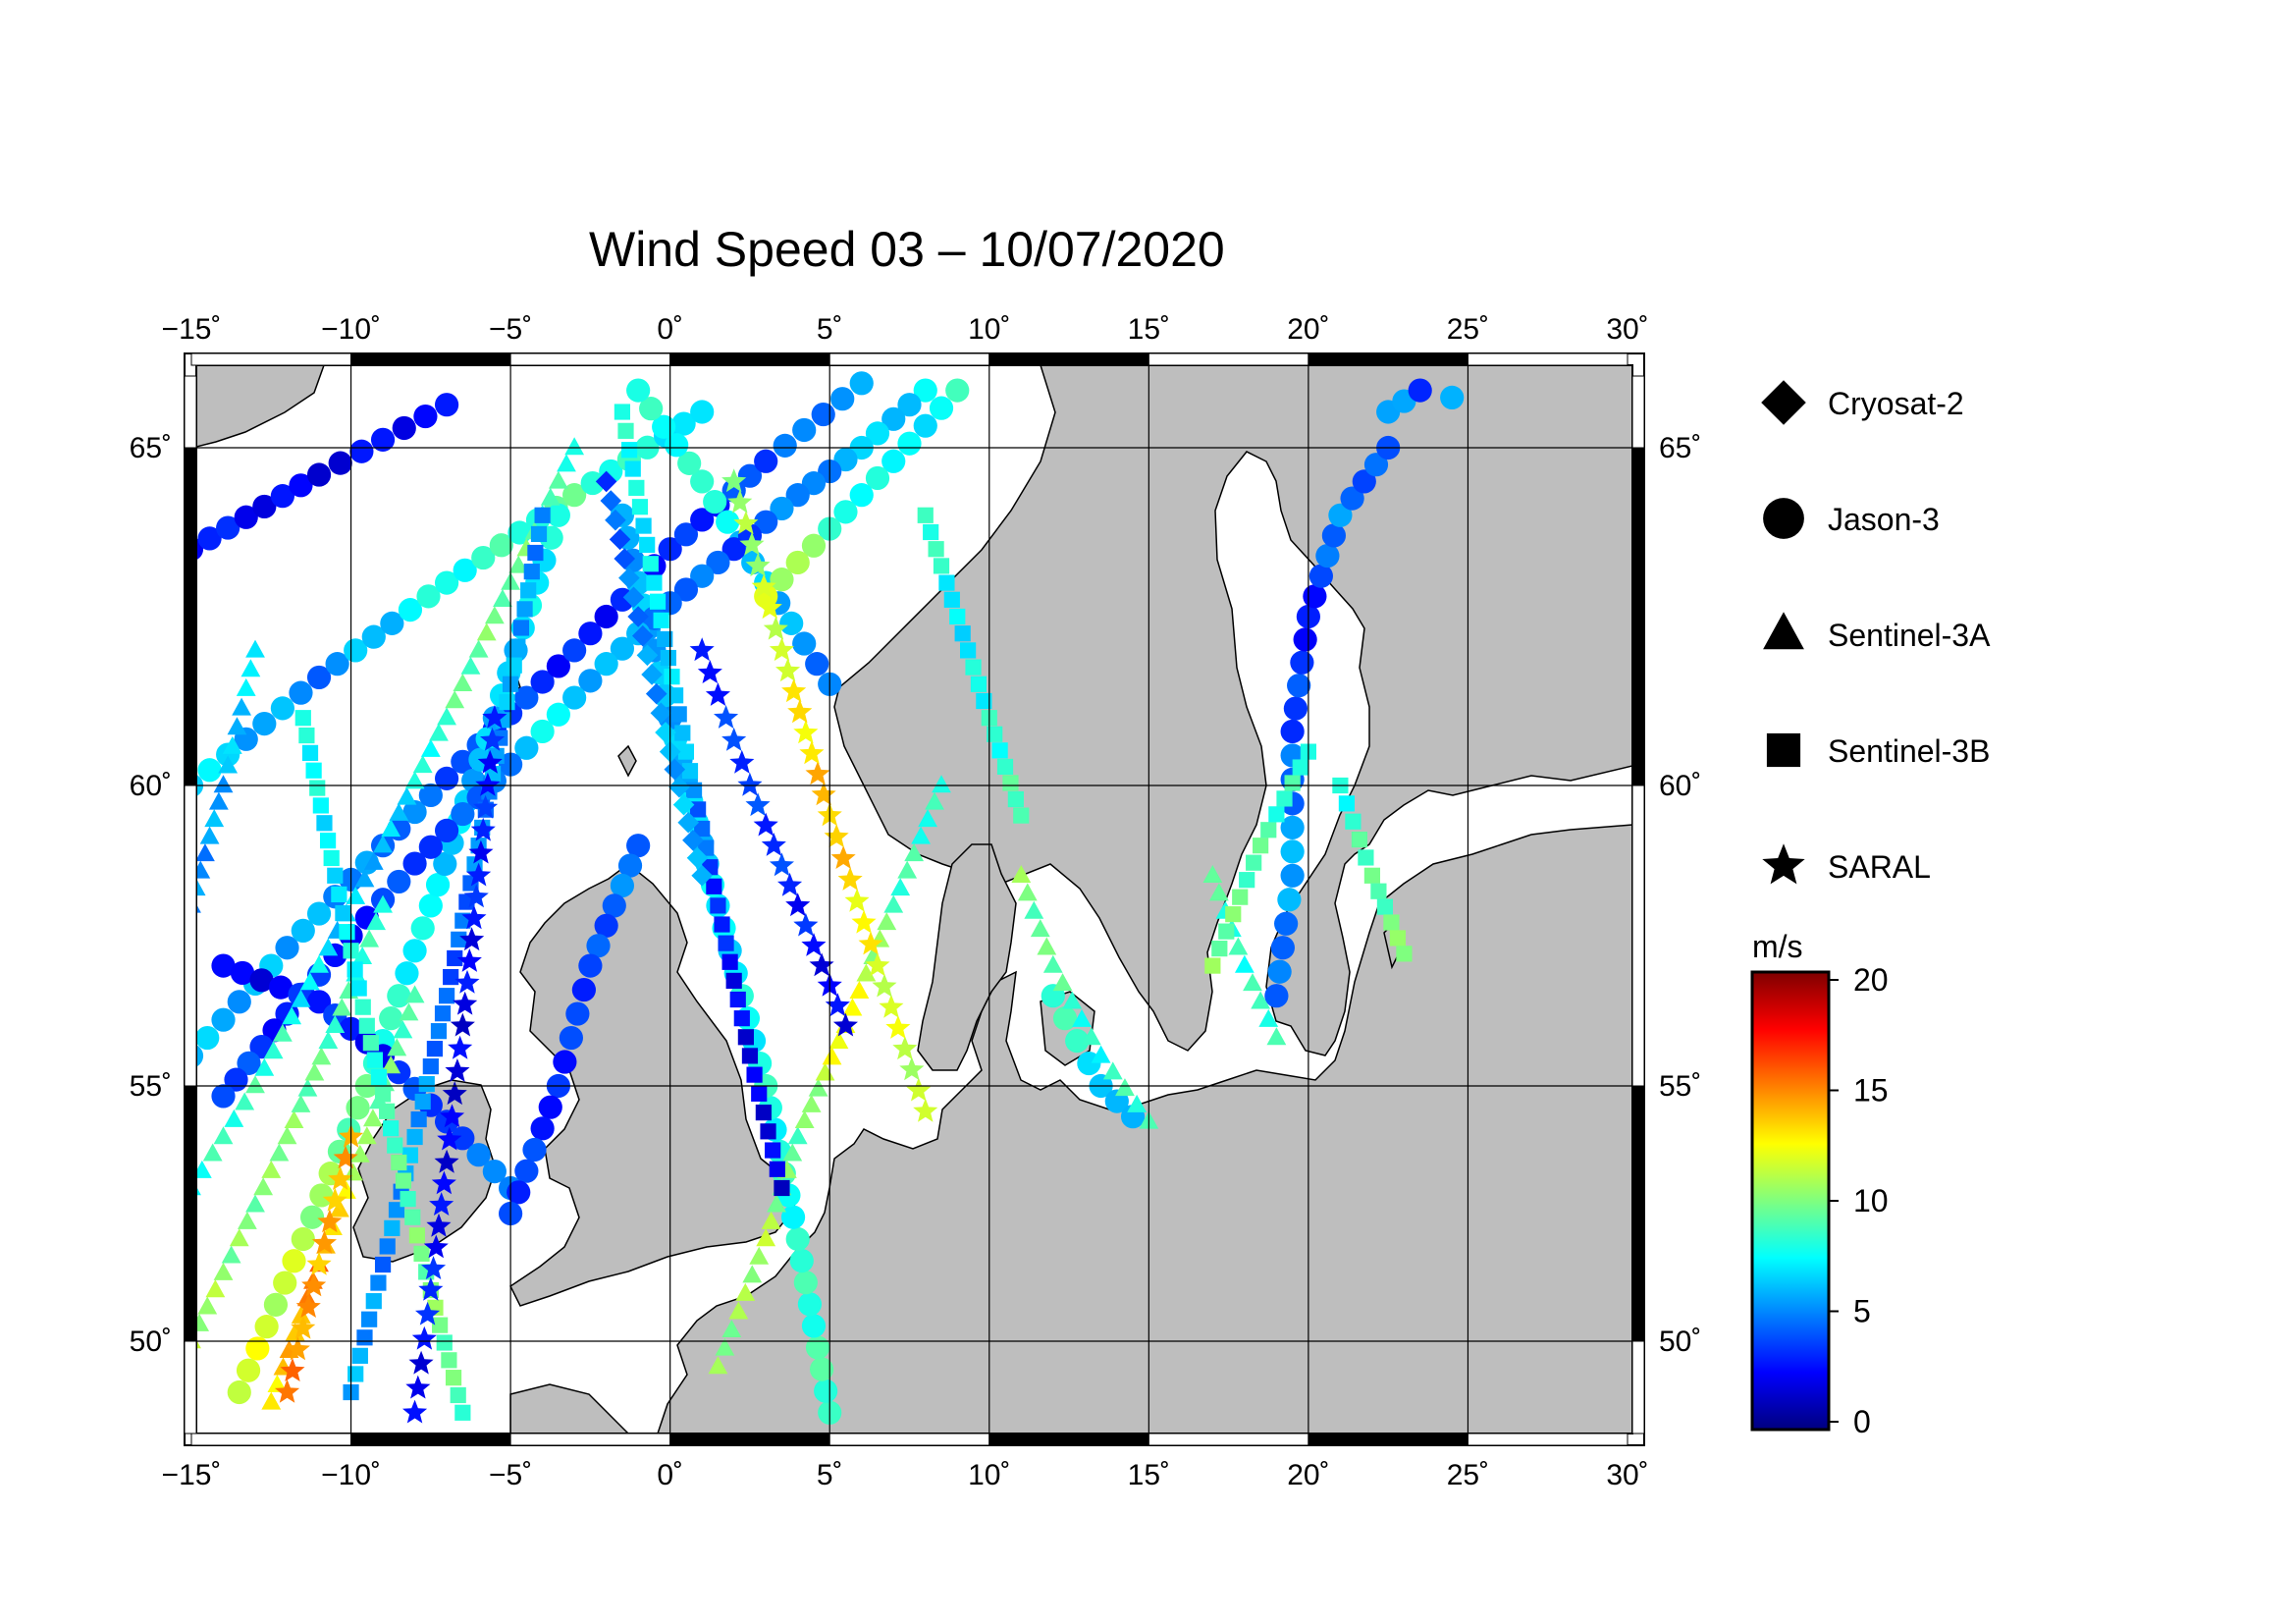 Image resolution: width=2296 pixels, height=1623 pixels. What do you see at coordinates (1909, 751) in the screenshot?
I see `legend-label: Sentinel-3B` at bounding box center [1909, 751].